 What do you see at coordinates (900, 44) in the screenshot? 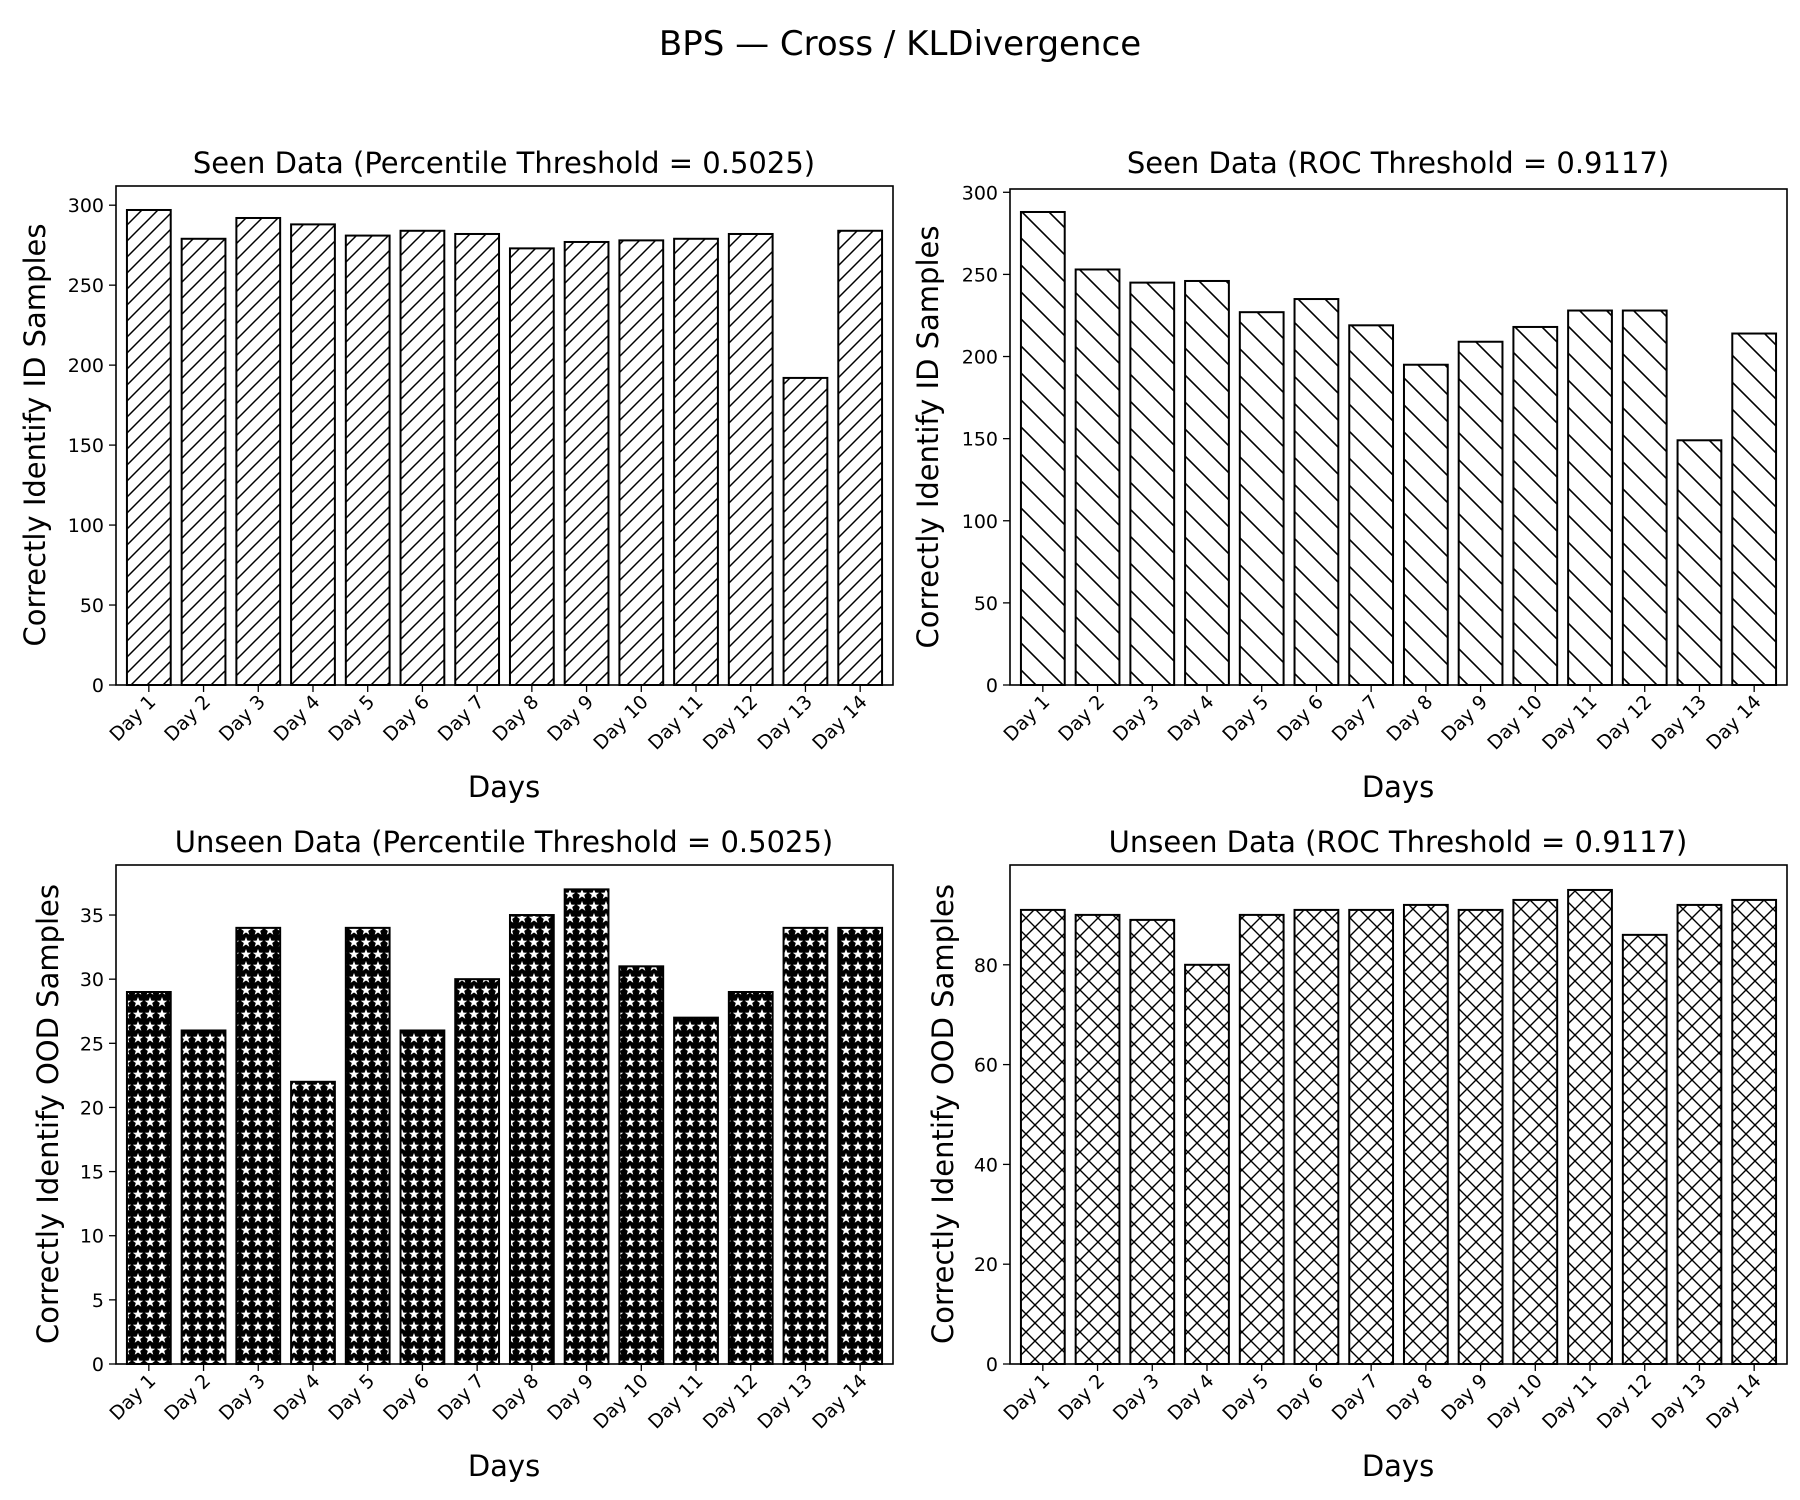
I see `figure-title: BPS — Cross / KLDivergence` at bounding box center [900, 44].